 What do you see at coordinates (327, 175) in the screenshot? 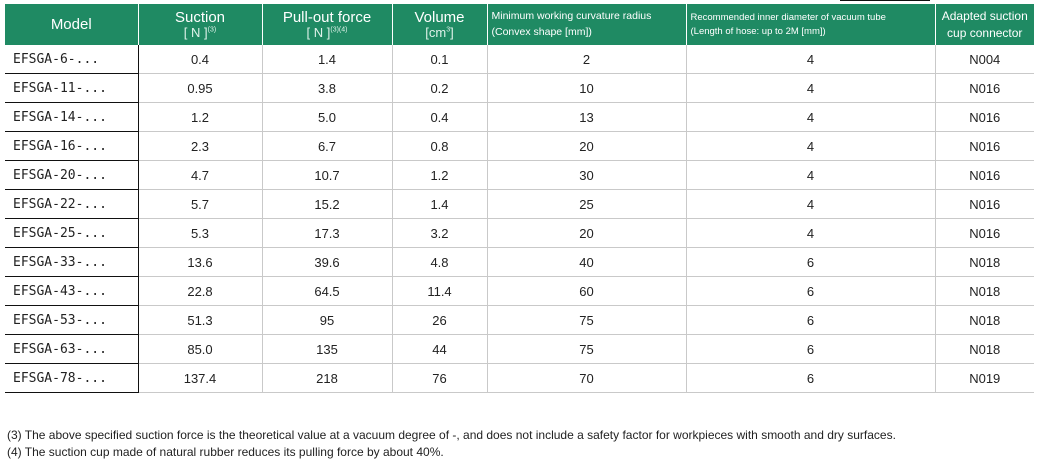
I see `cell-pullout: 10.7` at bounding box center [327, 175].